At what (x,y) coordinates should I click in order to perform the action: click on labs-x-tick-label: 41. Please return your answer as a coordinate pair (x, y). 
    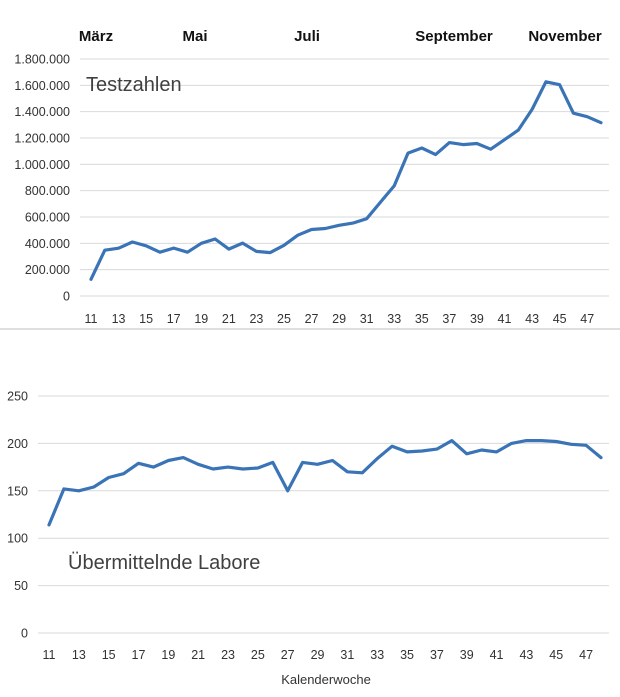
    Looking at the image, I should click on (497, 655).